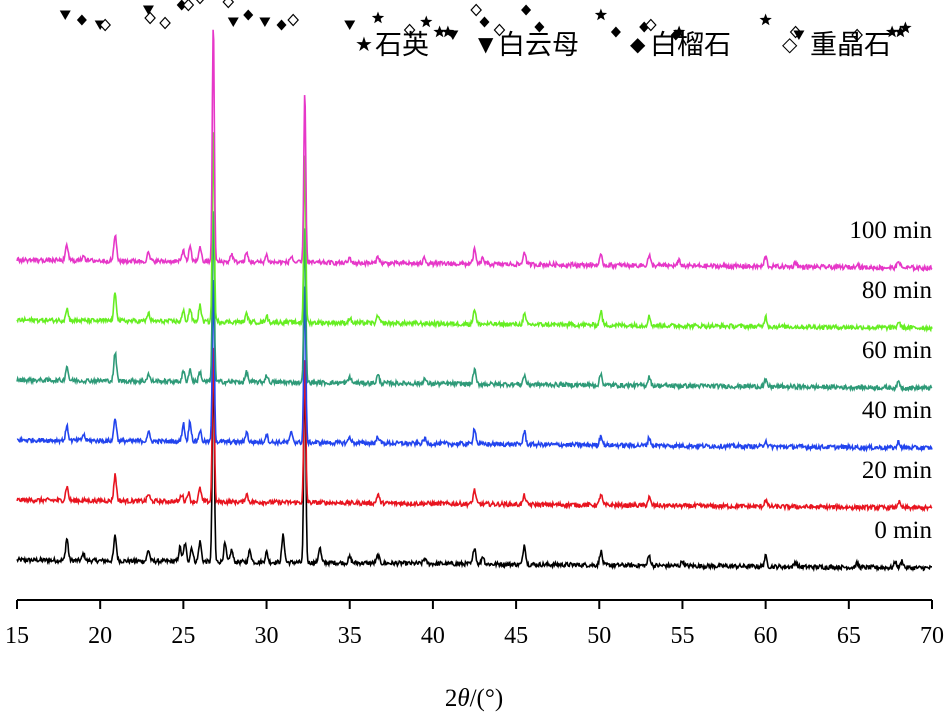  What do you see at coordinates (638, 44) in the screenshot?
I see `legend-symbol-leucite: ◆` at bounding box center [638, 44].